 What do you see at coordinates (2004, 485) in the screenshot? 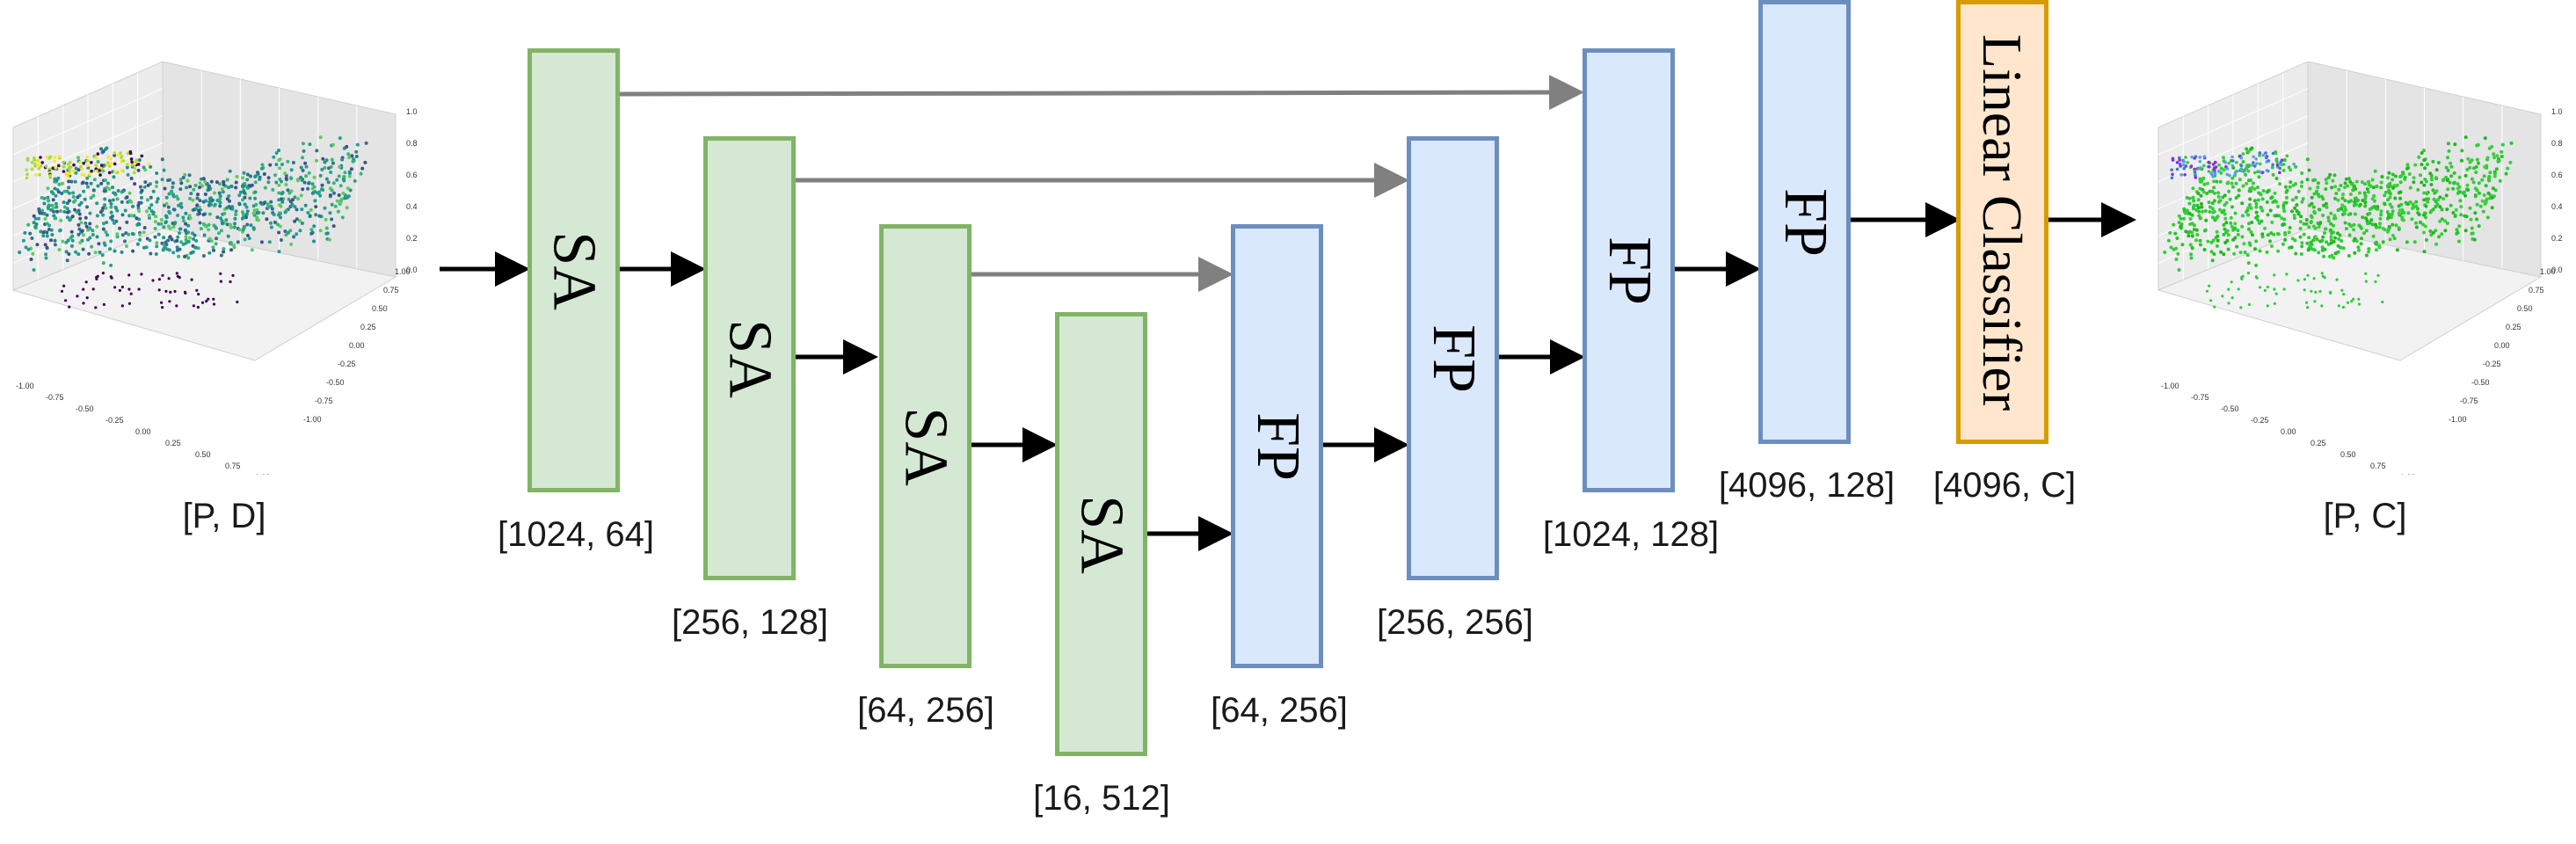
I see `linear-classifier-dims: [4096, C]` at bounding box center [2004, 485].